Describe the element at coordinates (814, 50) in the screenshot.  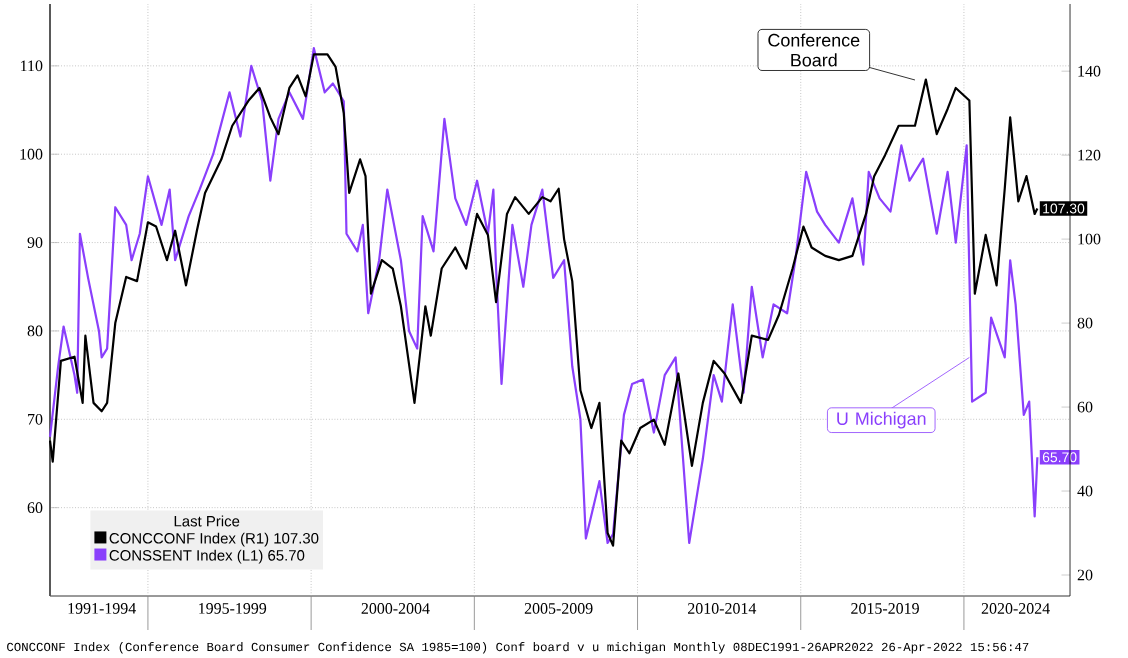
I see `annotation: Conference Board` at that location.